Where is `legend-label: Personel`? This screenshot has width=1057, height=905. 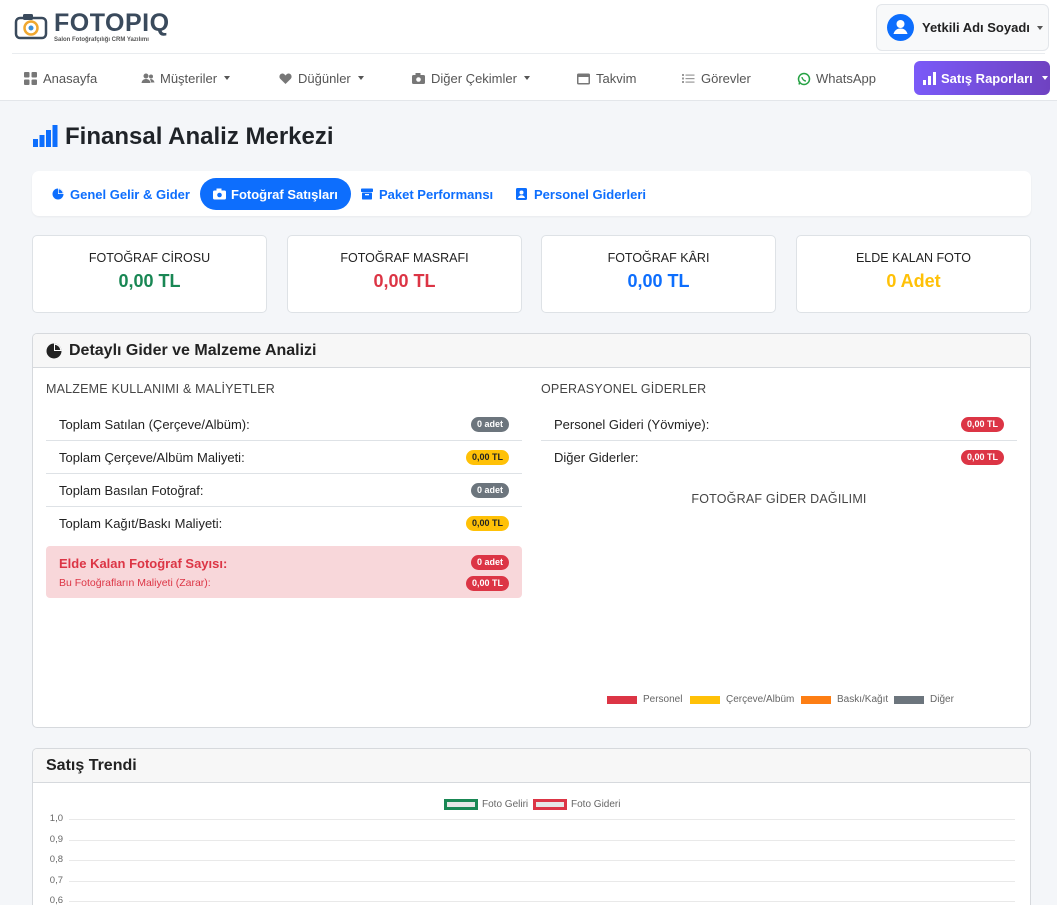
legend-label: Personel is located at coordinates (663, 699).